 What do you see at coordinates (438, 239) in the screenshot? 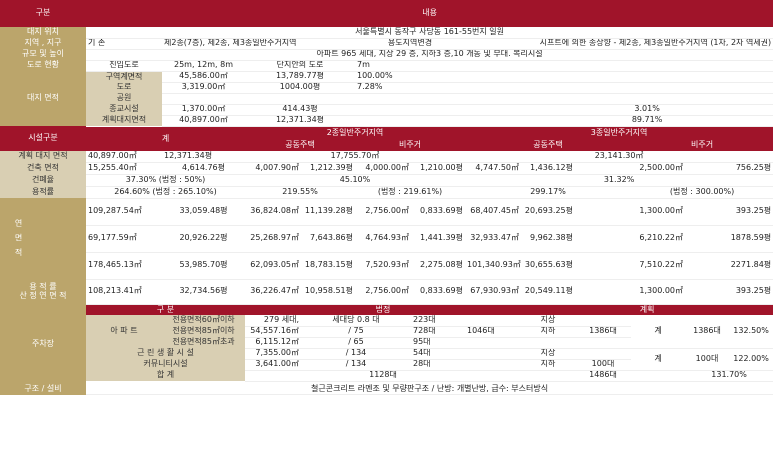
I see `below-b2: 1,441.39평` at bounding box center [438, 239].